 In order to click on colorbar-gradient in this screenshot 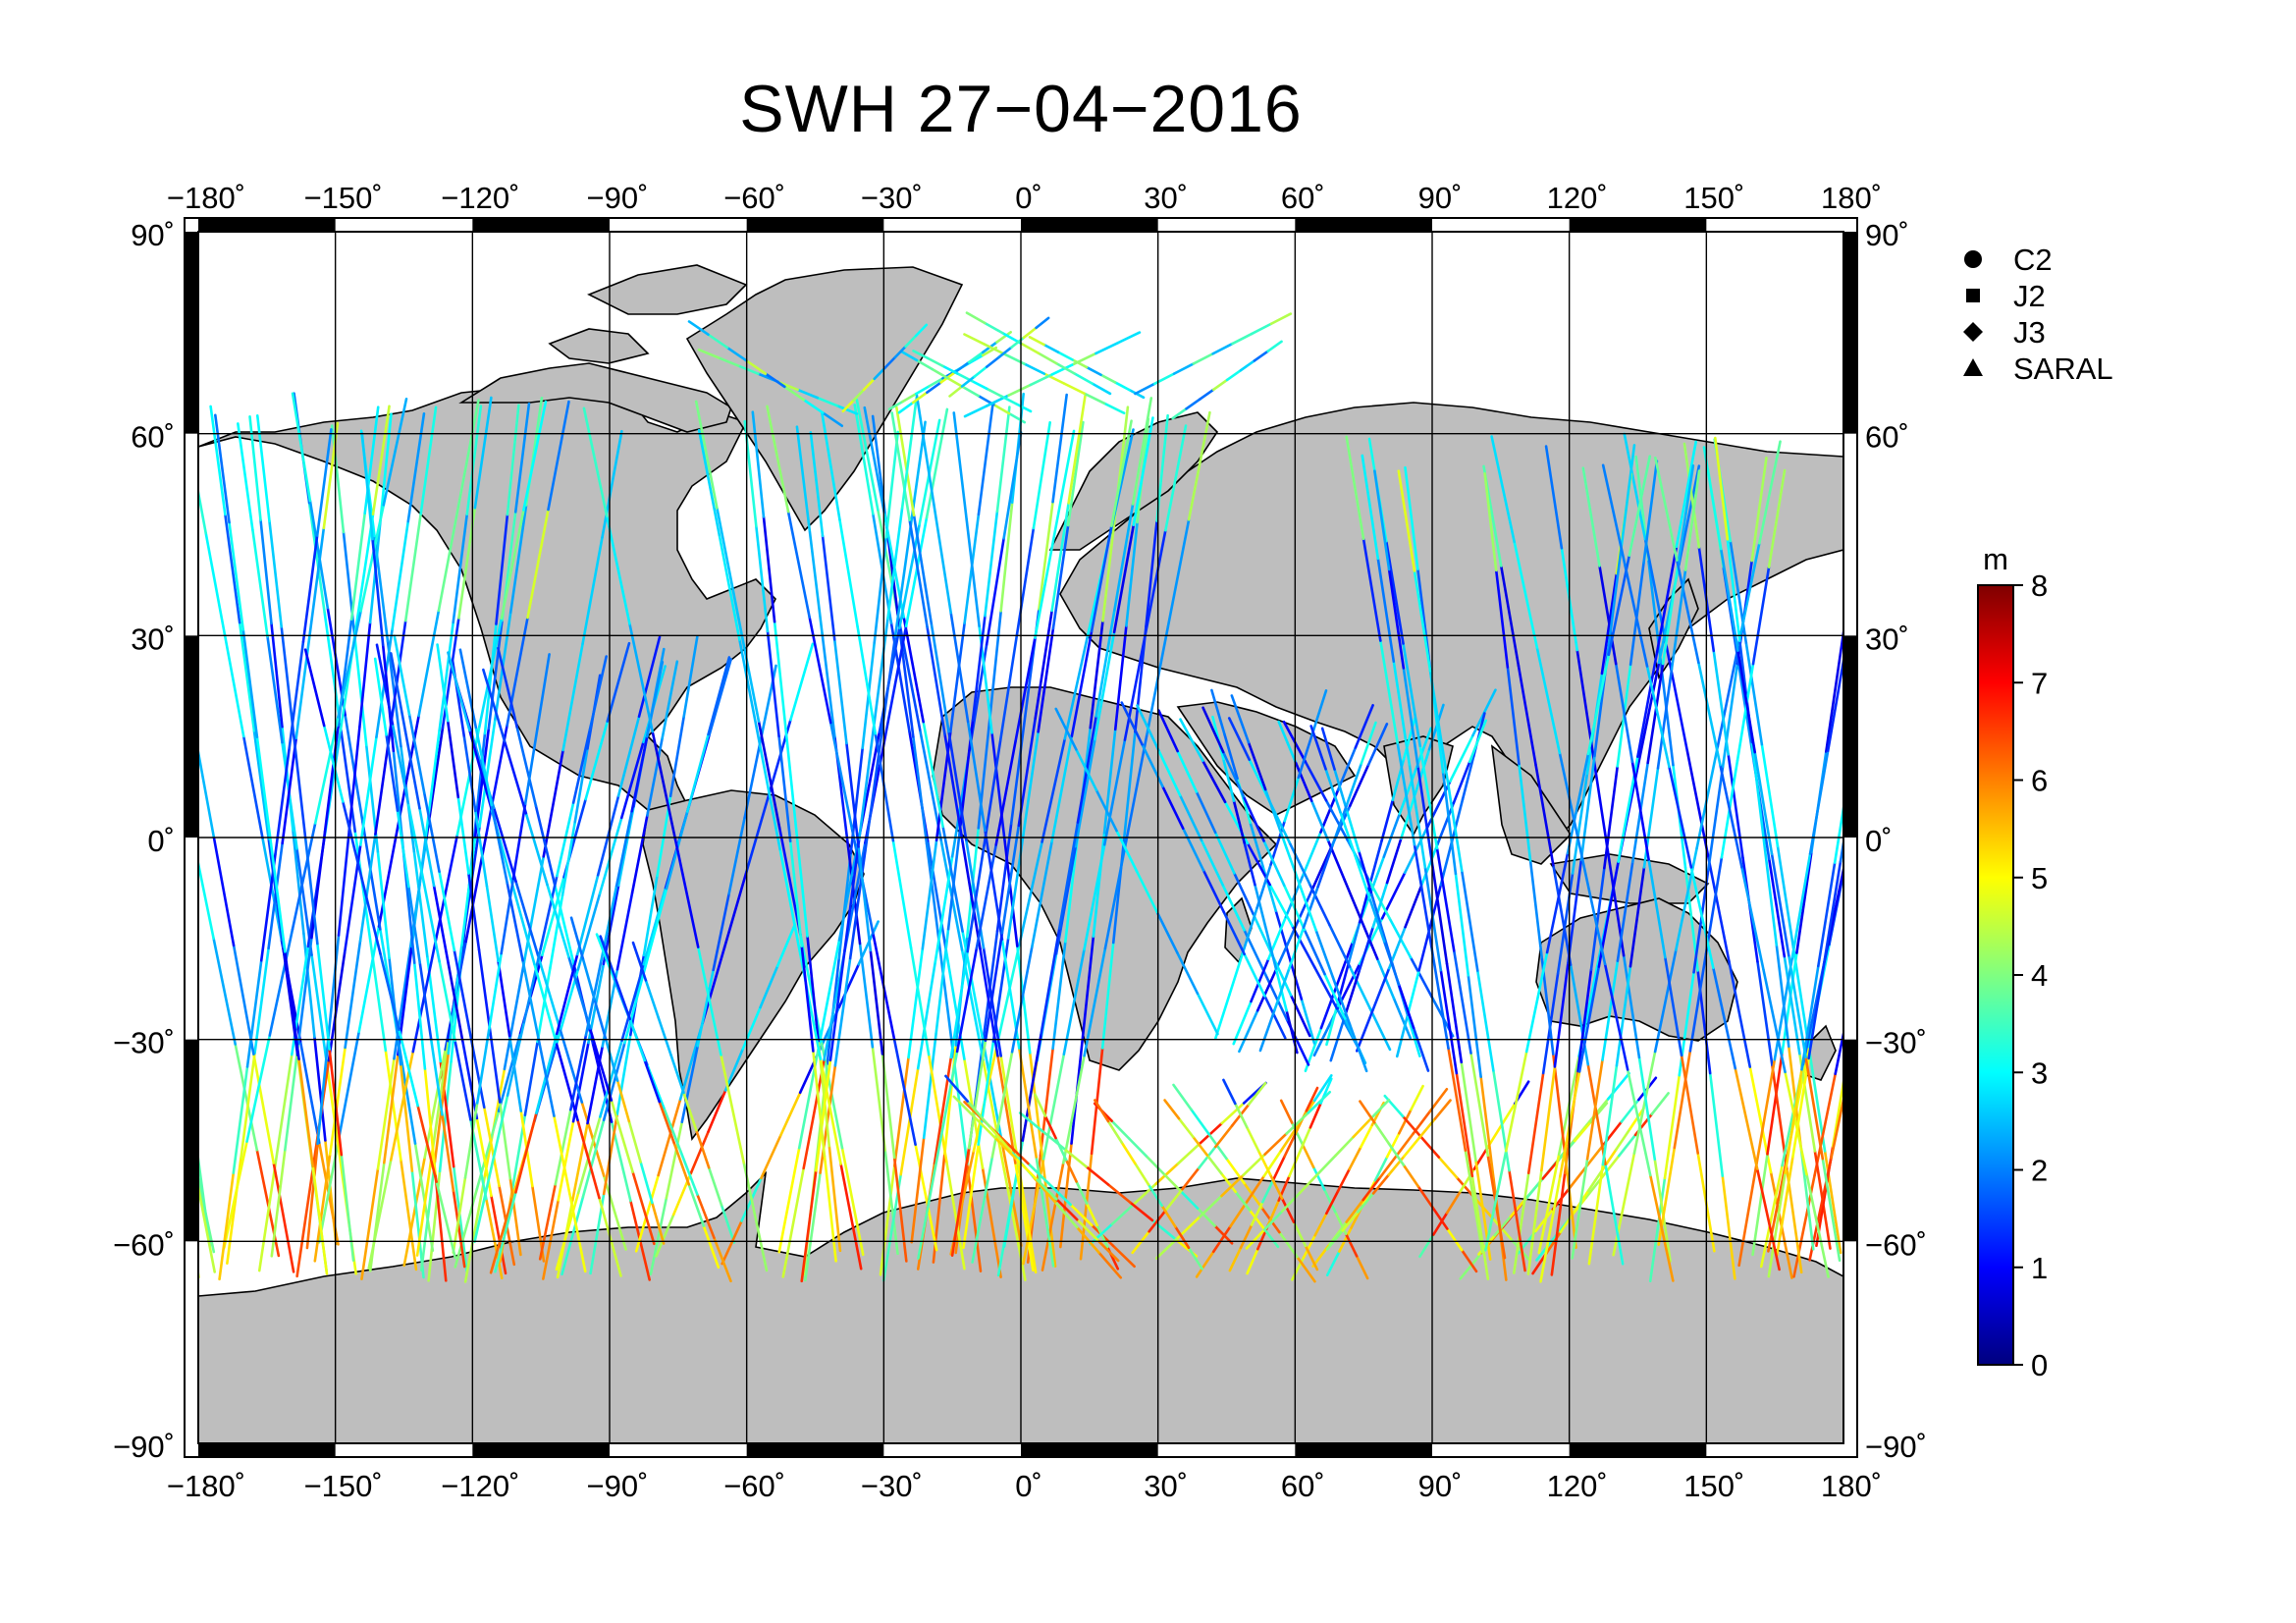, I will do `click(1995, 975)`.